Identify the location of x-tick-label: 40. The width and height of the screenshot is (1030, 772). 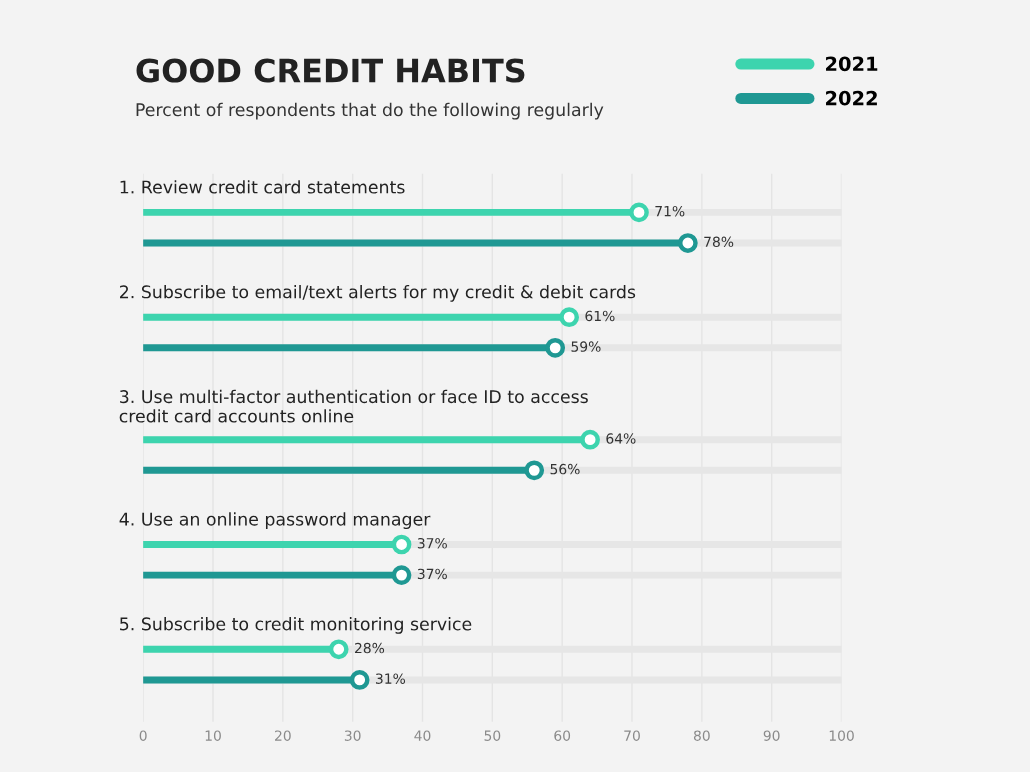
(422, 735).